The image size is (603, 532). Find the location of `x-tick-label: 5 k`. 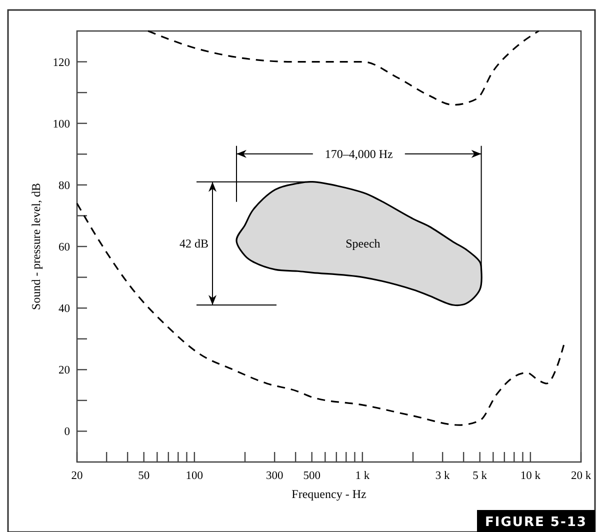

x-tick-label: 5 k is located at coordinates (480, 476).